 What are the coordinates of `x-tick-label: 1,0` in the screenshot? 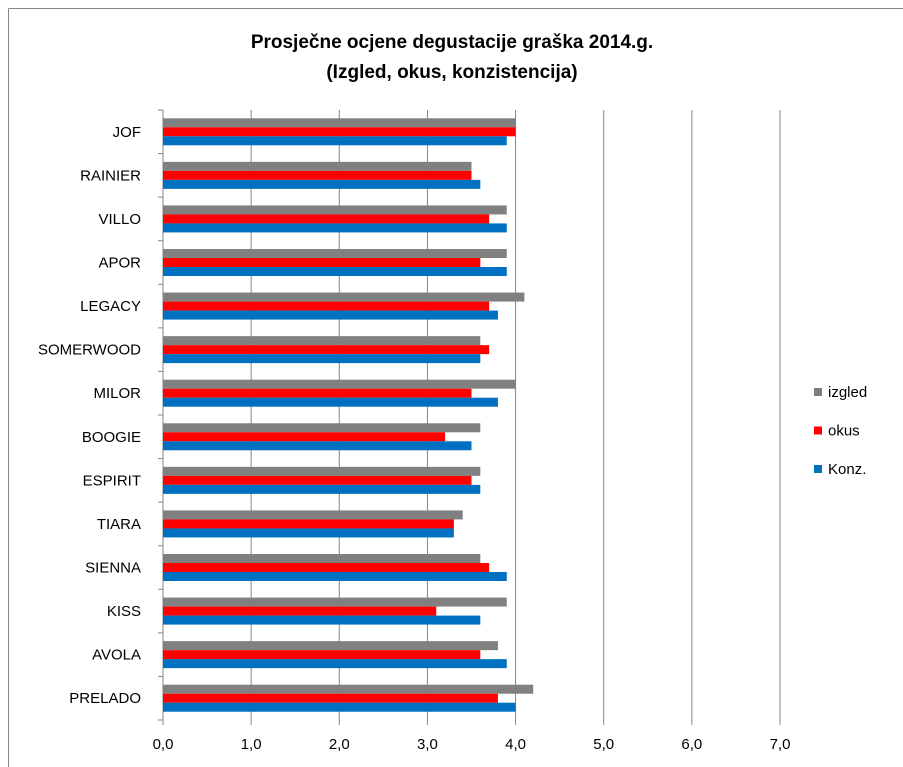 It's located at (251, 744).